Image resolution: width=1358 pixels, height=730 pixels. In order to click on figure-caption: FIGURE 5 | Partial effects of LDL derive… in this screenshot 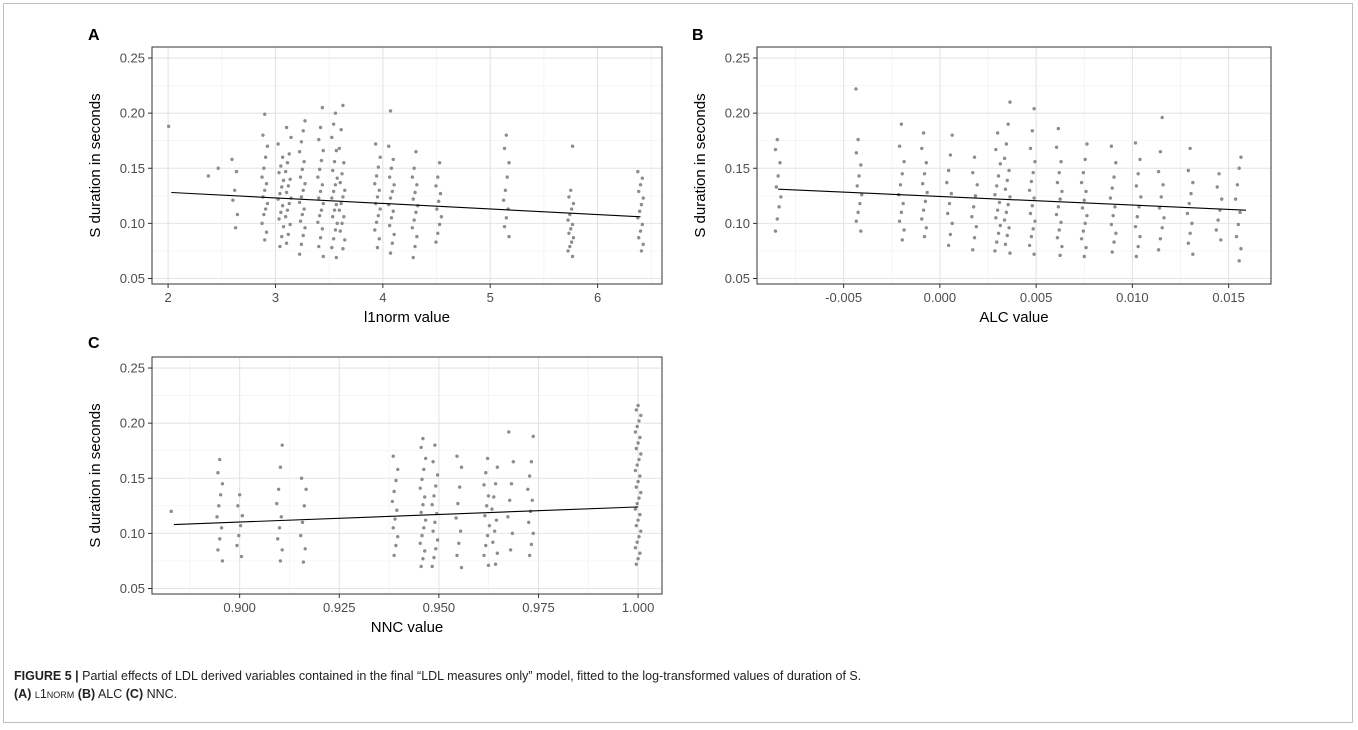, I will do `click(674, 685)`.